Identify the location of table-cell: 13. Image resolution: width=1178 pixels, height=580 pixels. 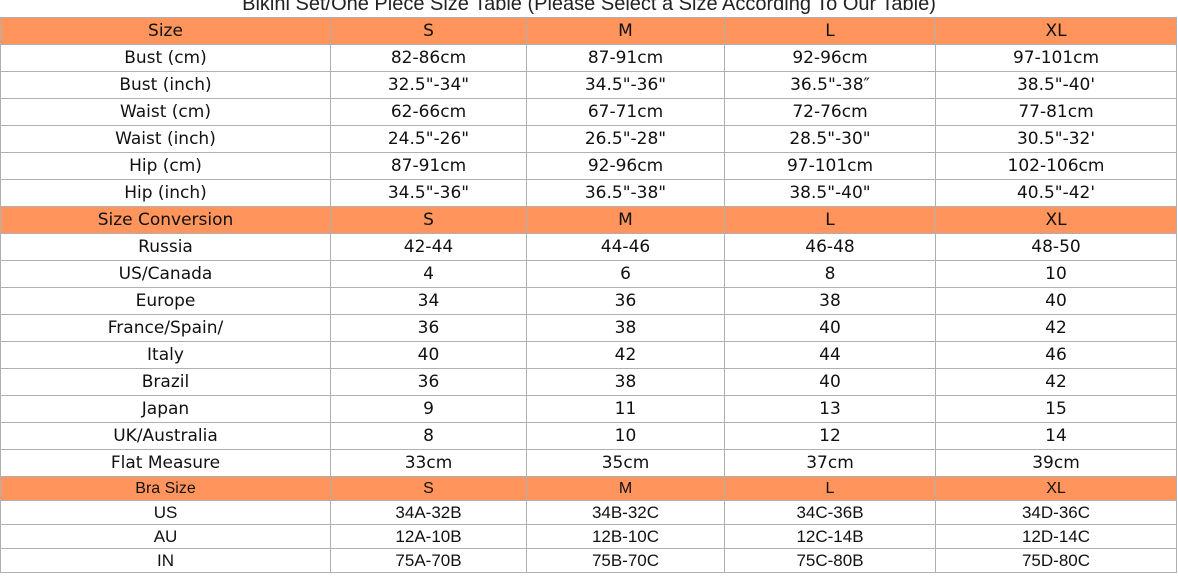
(830, 409).